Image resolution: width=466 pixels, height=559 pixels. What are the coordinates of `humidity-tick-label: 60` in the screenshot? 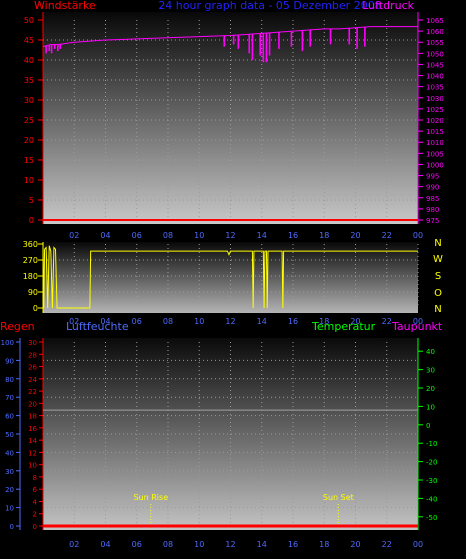 It's located at (9, 417).